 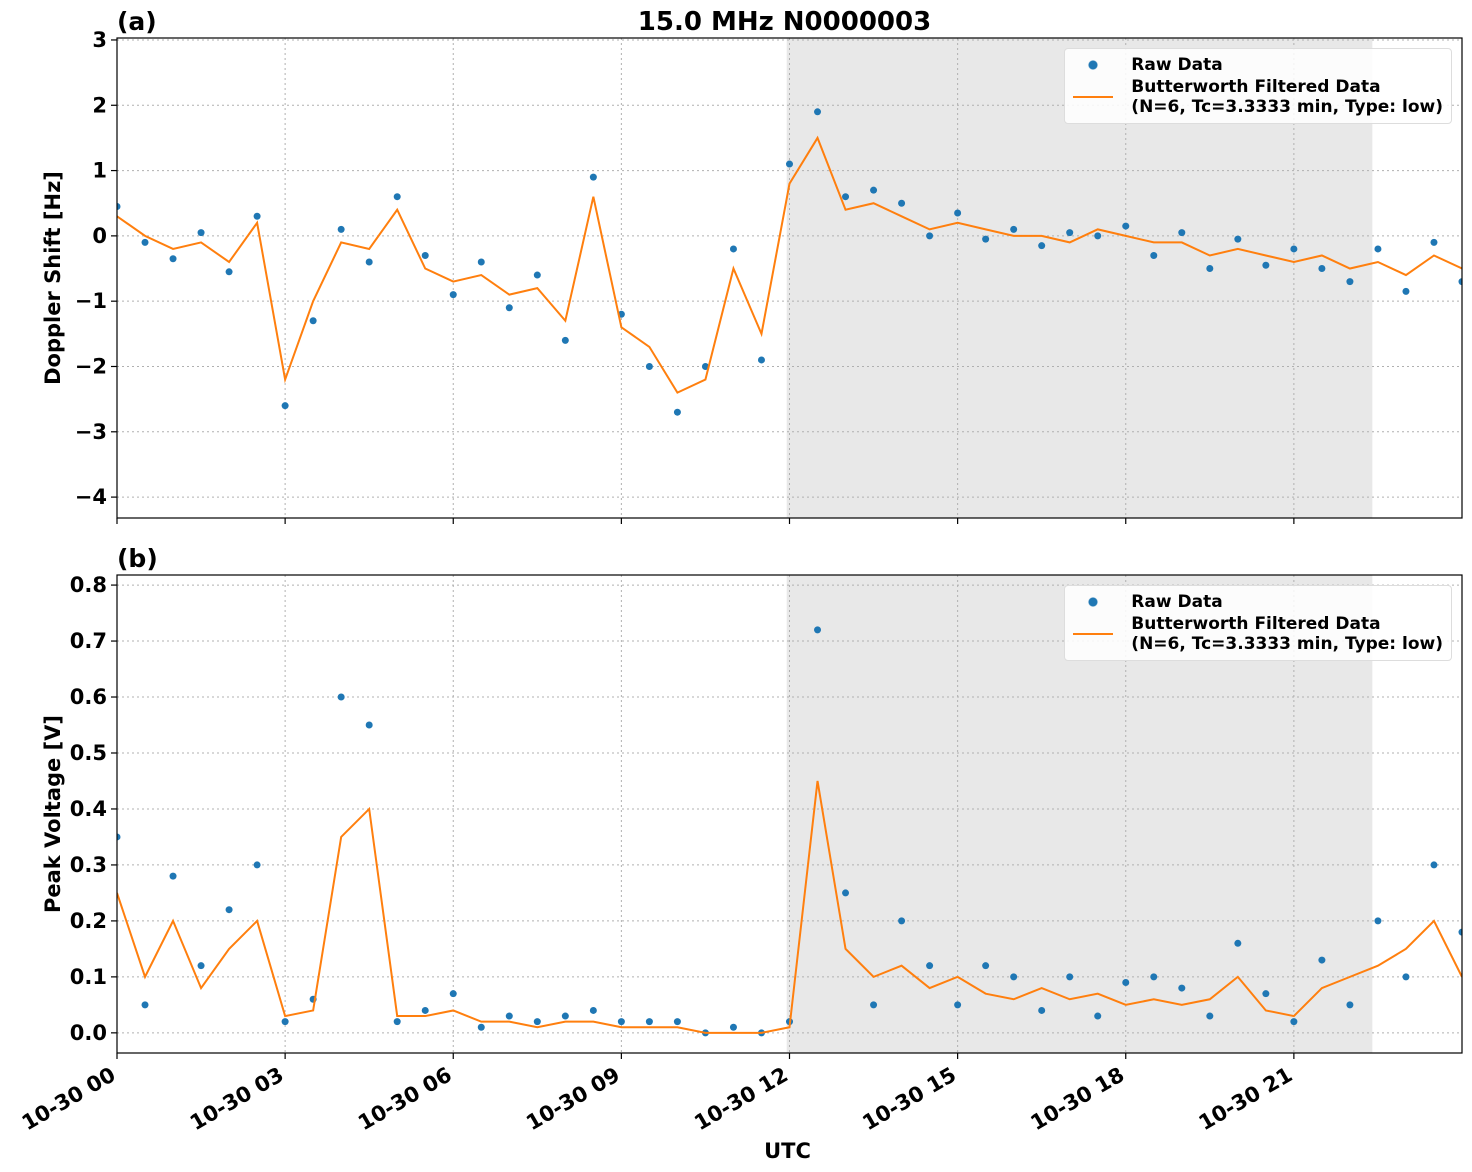 What do you see at coordinates (1177, 602) in the screenshot?
I see `legend-label: Raw Data` at bounding box center [1177, 602].